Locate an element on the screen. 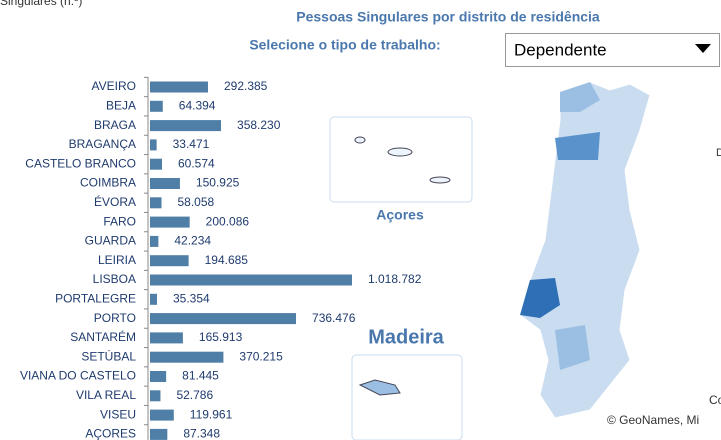  category-label: LEIRIA is located at coordinates (117, 260).